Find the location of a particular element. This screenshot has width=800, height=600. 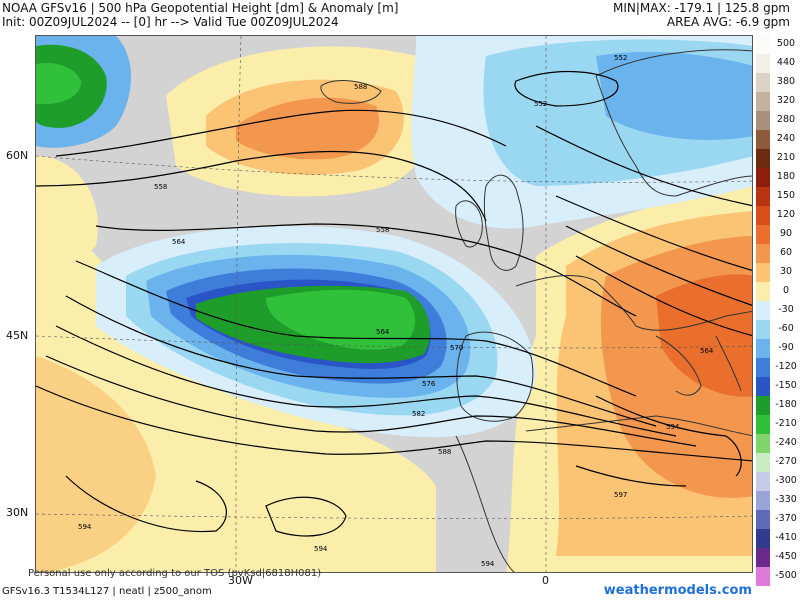

legend-entry: -60 is located at coordinates (778, 329).